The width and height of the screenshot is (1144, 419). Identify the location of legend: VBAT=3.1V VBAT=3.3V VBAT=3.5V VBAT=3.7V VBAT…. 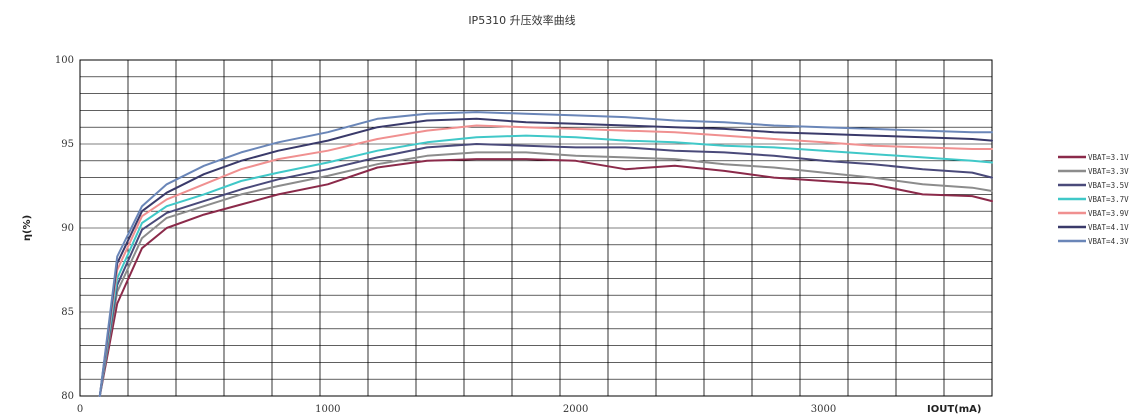
(1093, 199).